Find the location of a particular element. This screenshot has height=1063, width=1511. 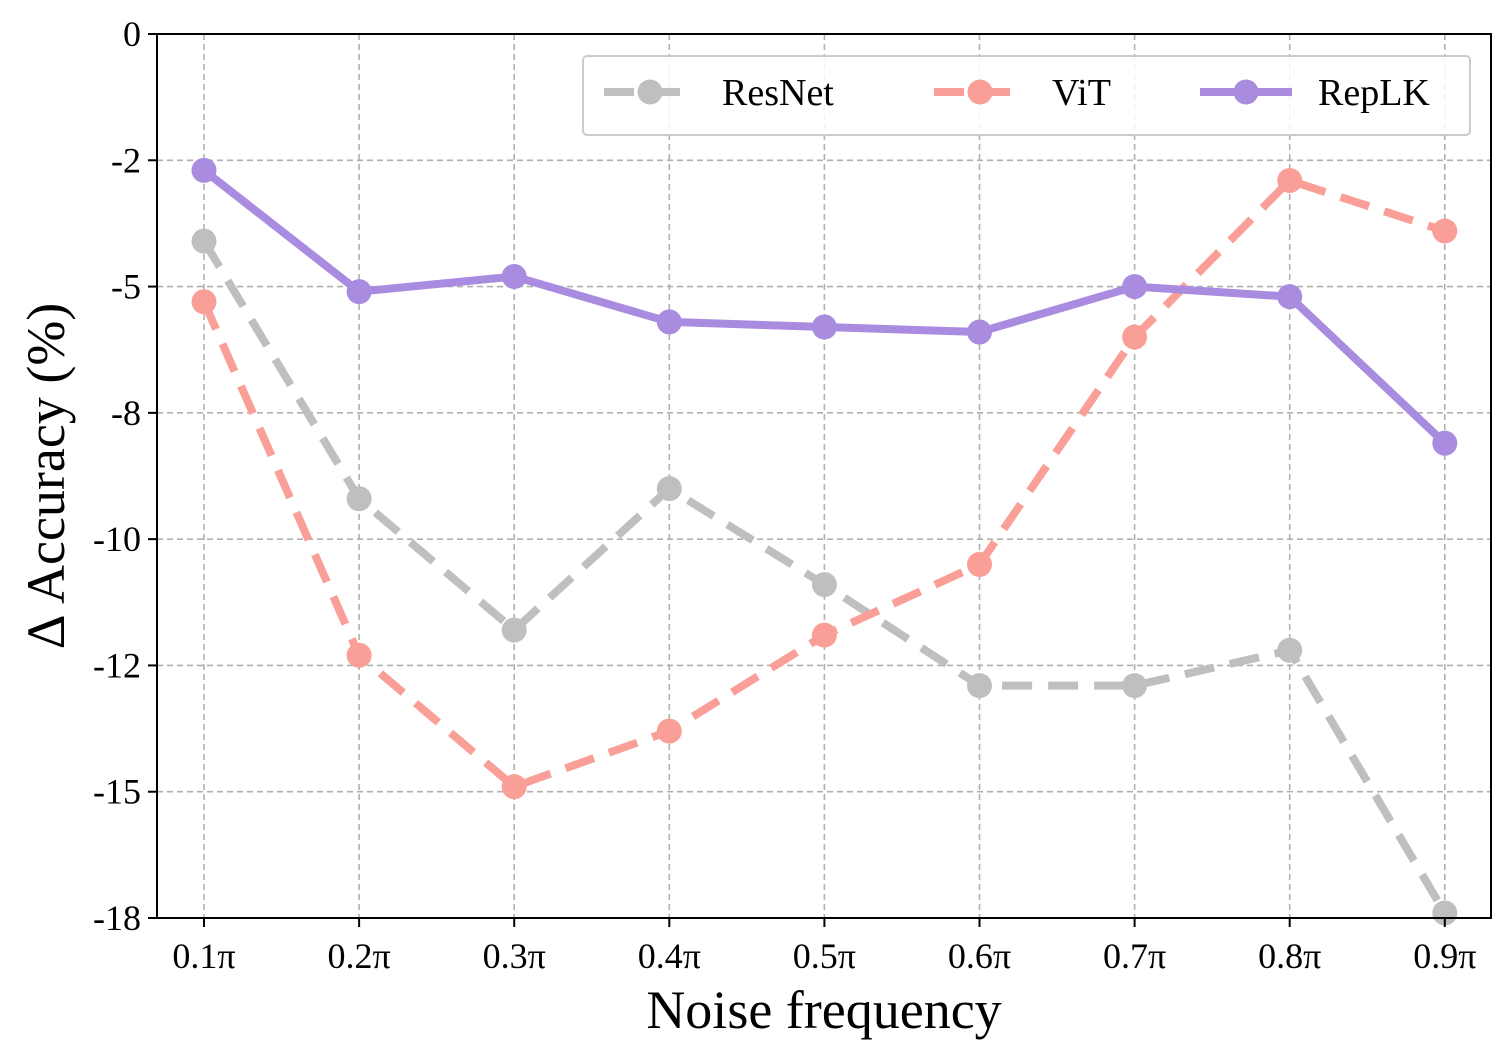

x-tick-label: 0.3π is located at coordinates (514, 956).